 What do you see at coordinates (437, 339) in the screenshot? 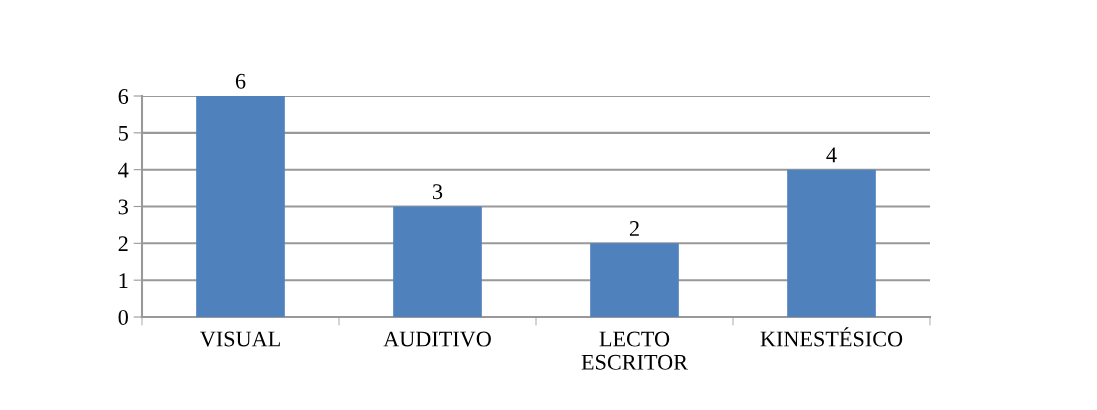
I see `x-tick-label: AUDITIVO` at bounding box center [437, 339].